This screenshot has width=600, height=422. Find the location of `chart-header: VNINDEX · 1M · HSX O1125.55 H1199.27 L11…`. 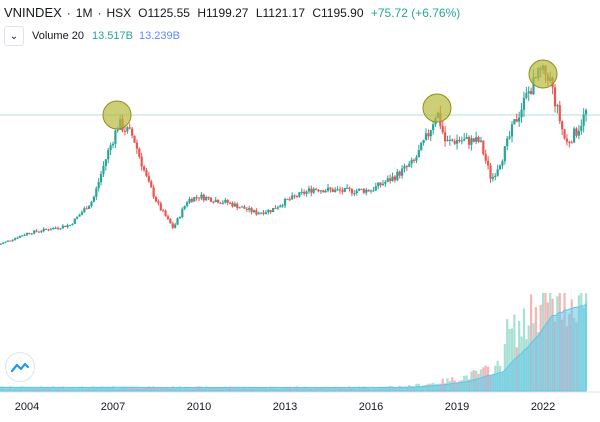

chart-header: VNINDEX · 1M · HSX O1125.55 H1199.27 L11… is located at coordinates (300, 25).